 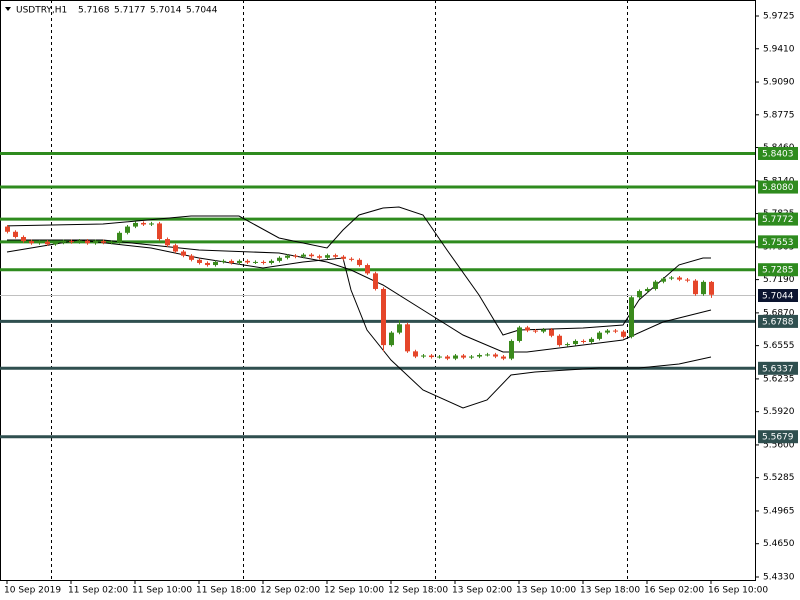 I want to click on y-tick-label: 5.9090, so click(x=779, y=83).